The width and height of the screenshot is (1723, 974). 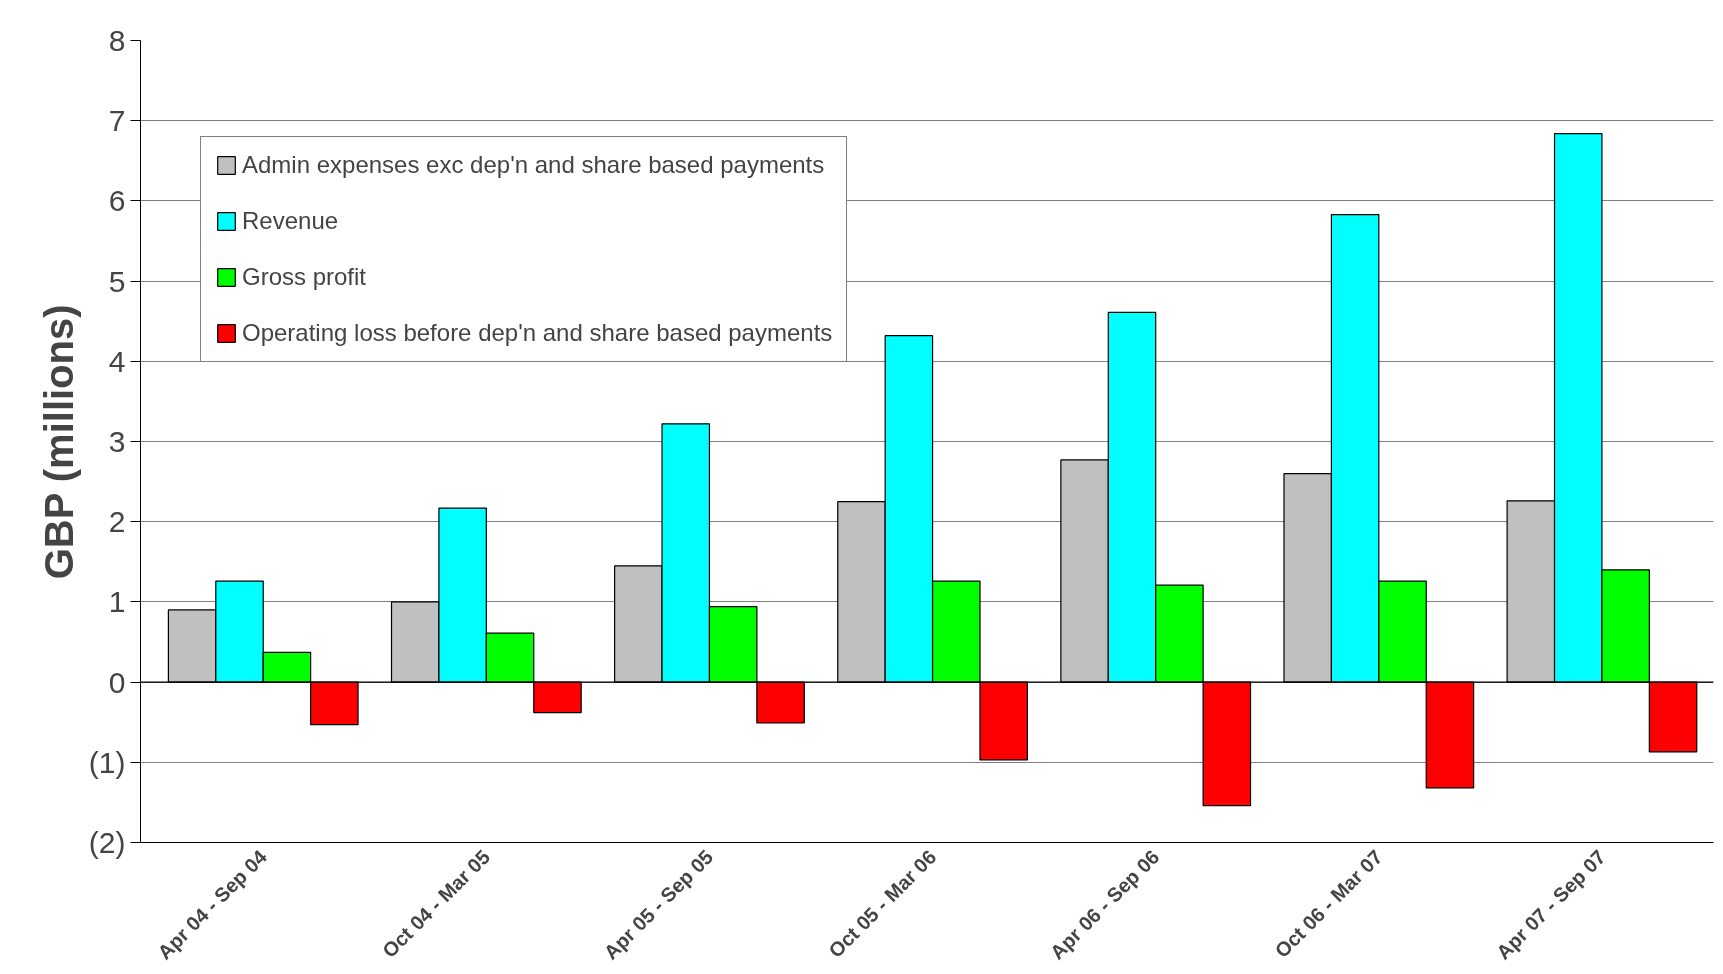 I want to click on x-tick-label: Apr 05 - Sep 05, so click(x=658, y=904).